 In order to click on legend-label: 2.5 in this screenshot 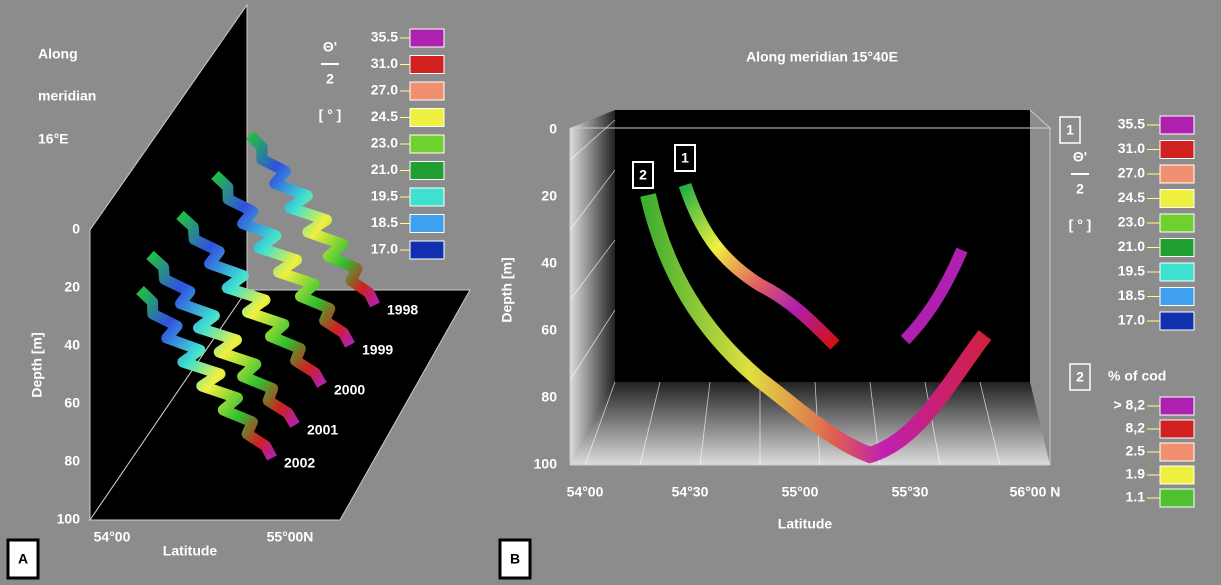, I will do `click(1136, 451)`.